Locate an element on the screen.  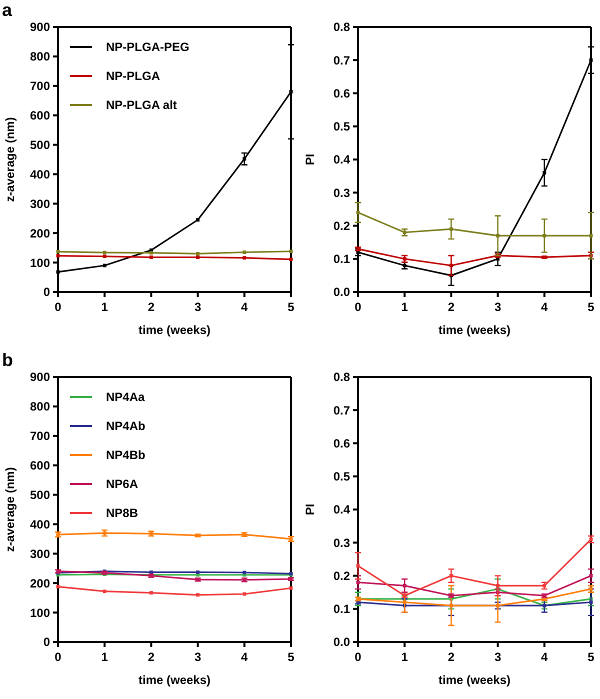
legend-label: NP-PLGA-PEG is located at coordinates (148, 47).